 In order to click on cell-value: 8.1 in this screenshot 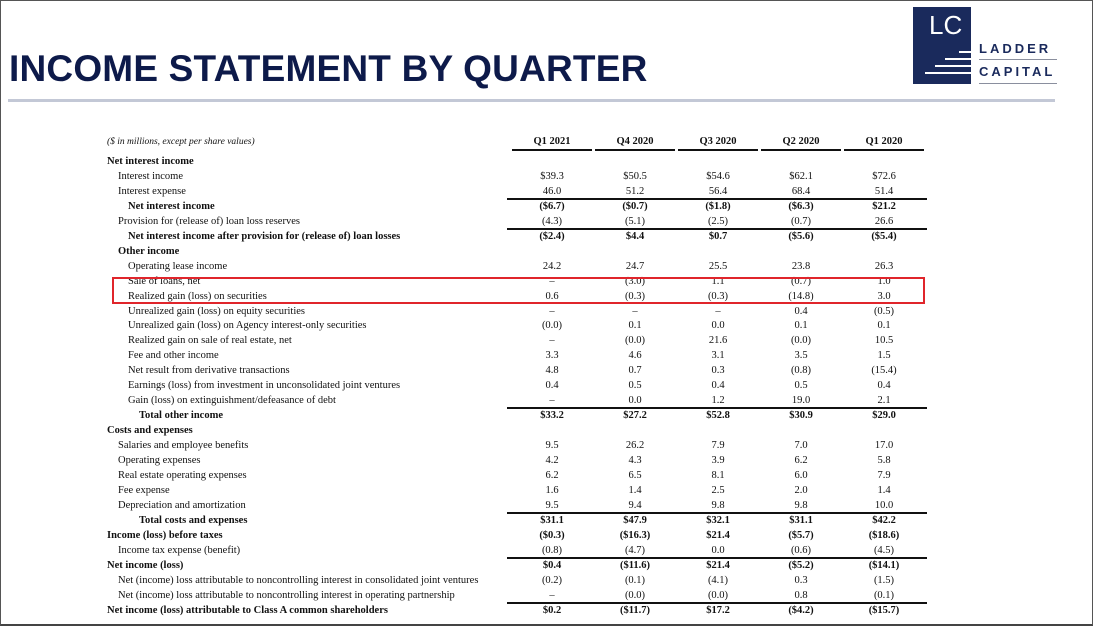, I will do `click(718, 475)`.